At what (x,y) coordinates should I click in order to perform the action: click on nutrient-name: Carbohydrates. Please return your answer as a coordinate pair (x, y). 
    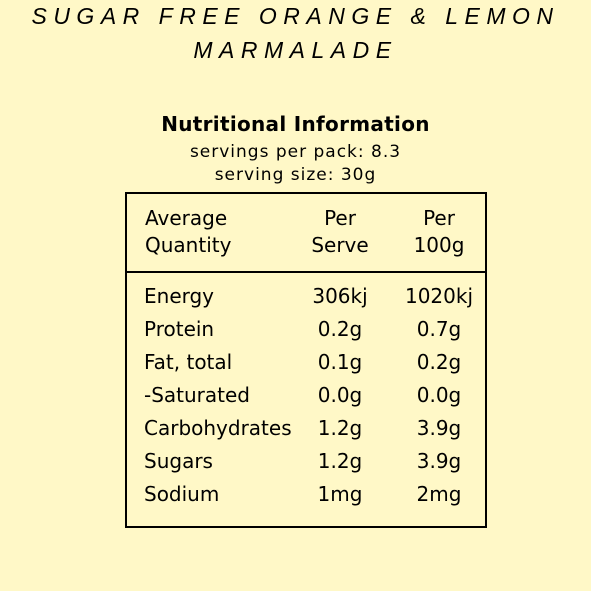
    Looking at the image, I should click on (218, 428).